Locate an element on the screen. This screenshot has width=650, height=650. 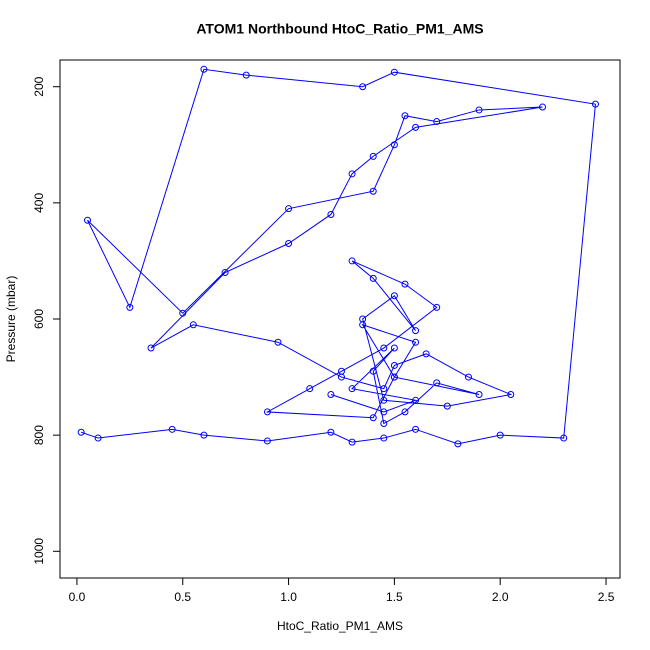
chart-title: ATOM1 Northbound HtoC_Ratio_PM1_AMS is located at coordinates (339, 29).